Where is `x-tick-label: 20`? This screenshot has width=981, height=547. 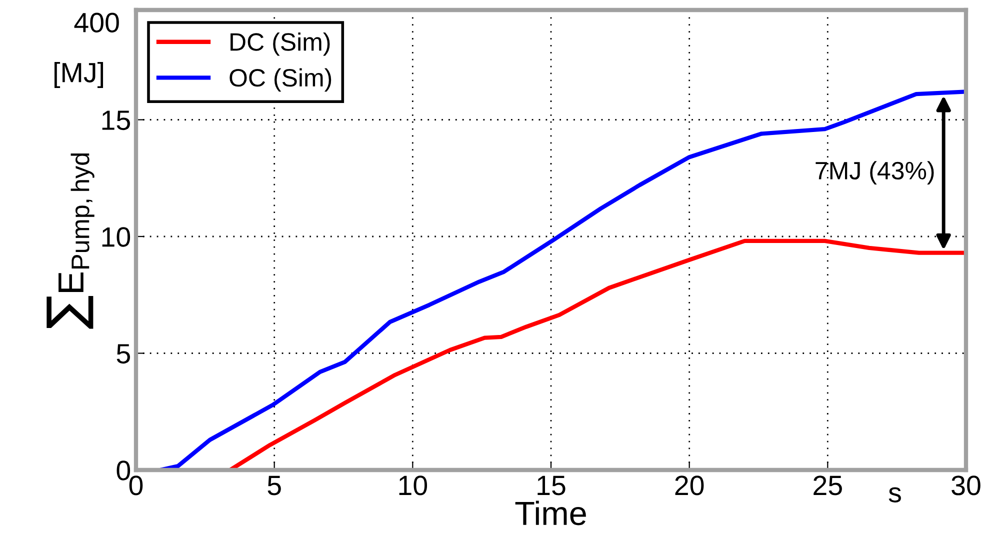 x-tick-label: 20 is located at coordinates (689, 486).